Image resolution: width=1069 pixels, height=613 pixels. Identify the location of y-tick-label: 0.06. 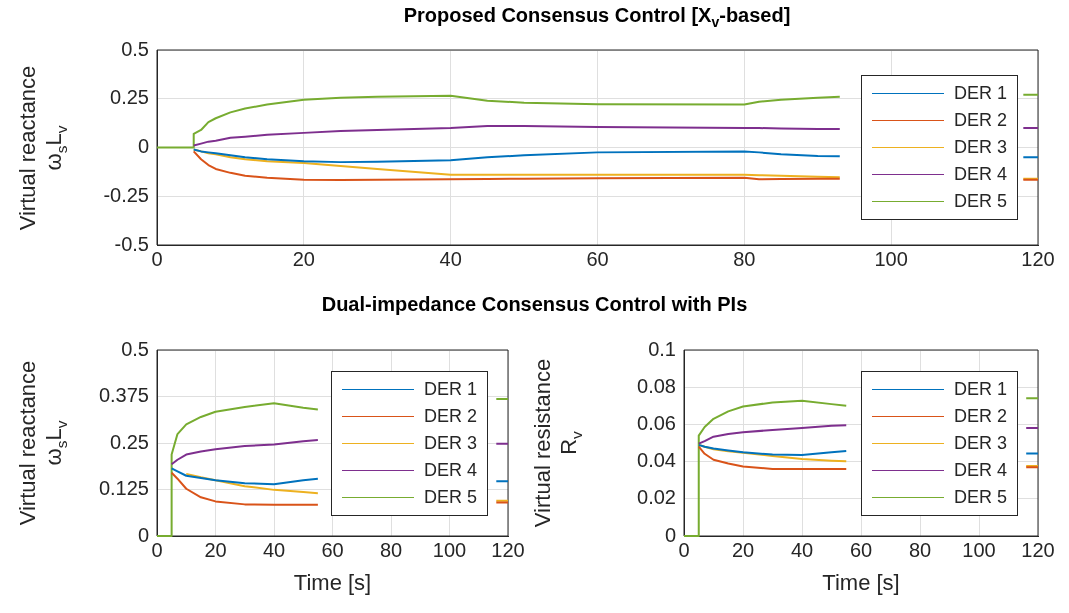
(656, 422).